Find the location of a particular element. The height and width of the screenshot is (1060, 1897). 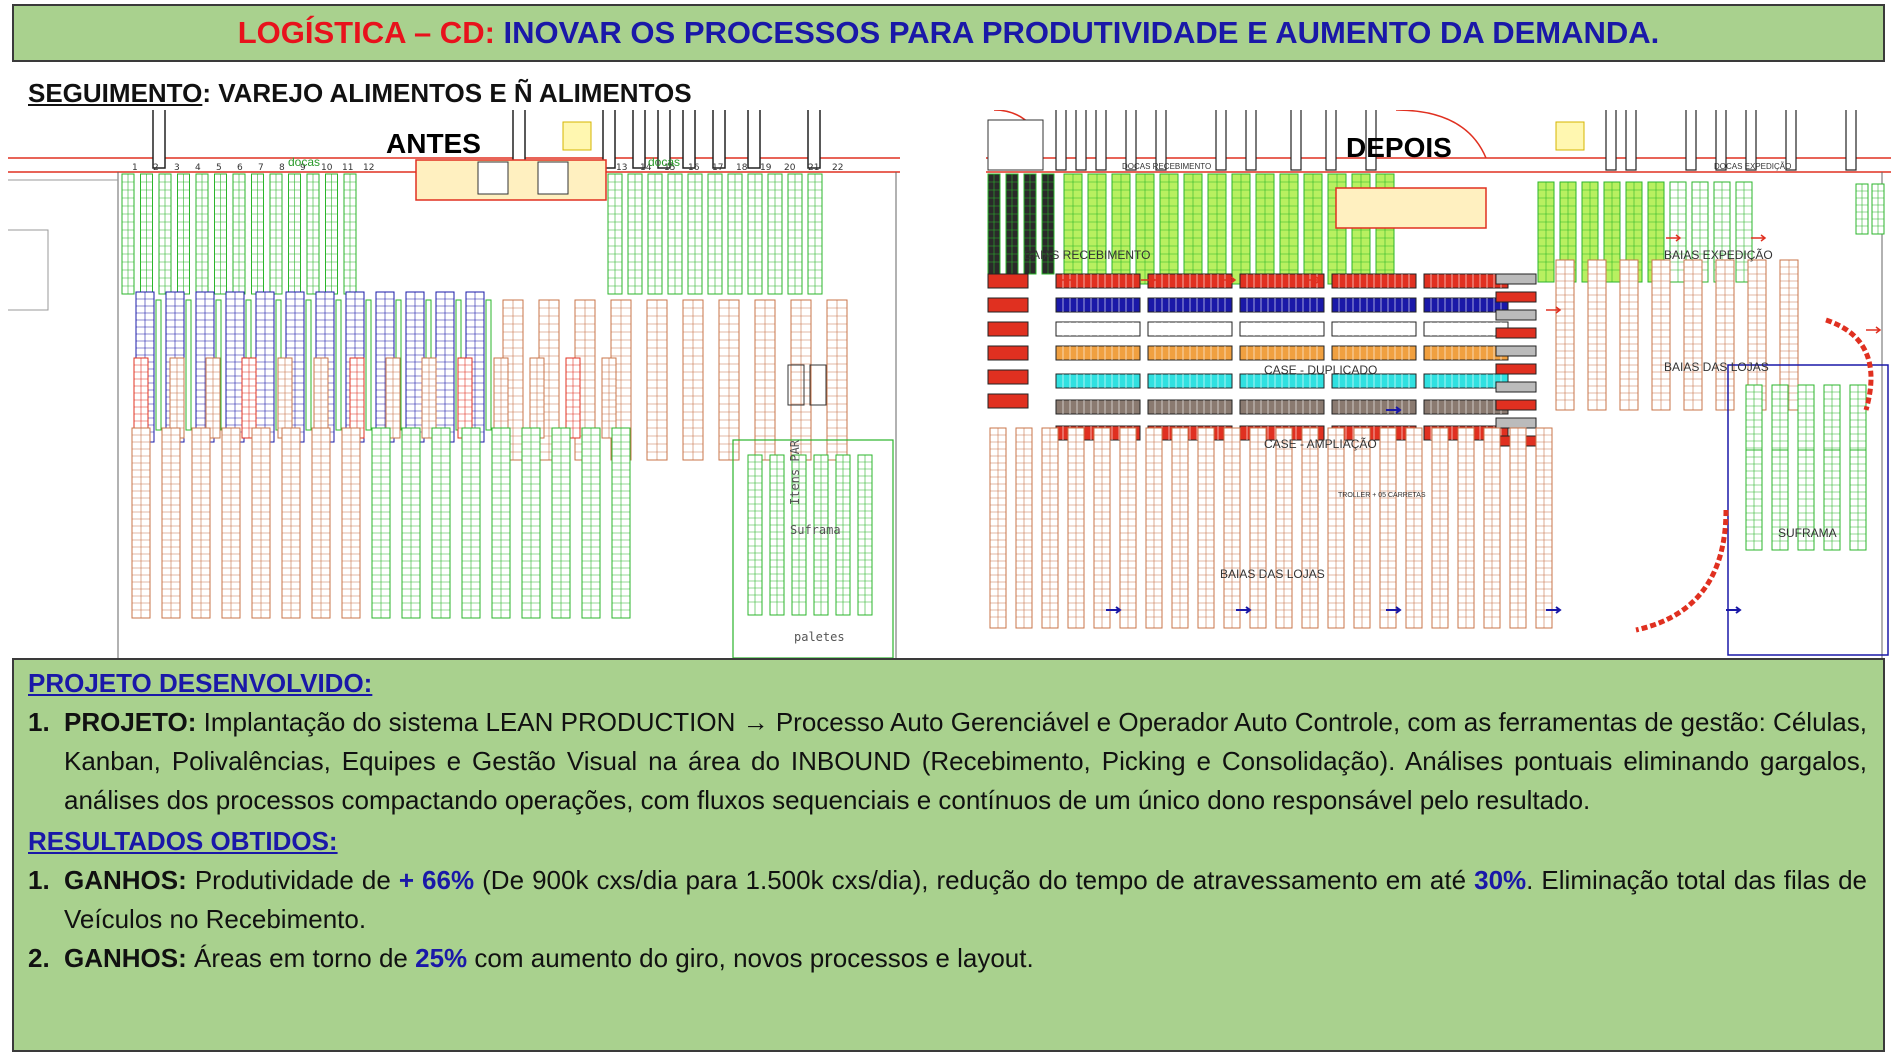

segment-label: SEGUIMENTO is located at coordinates (115, 93).